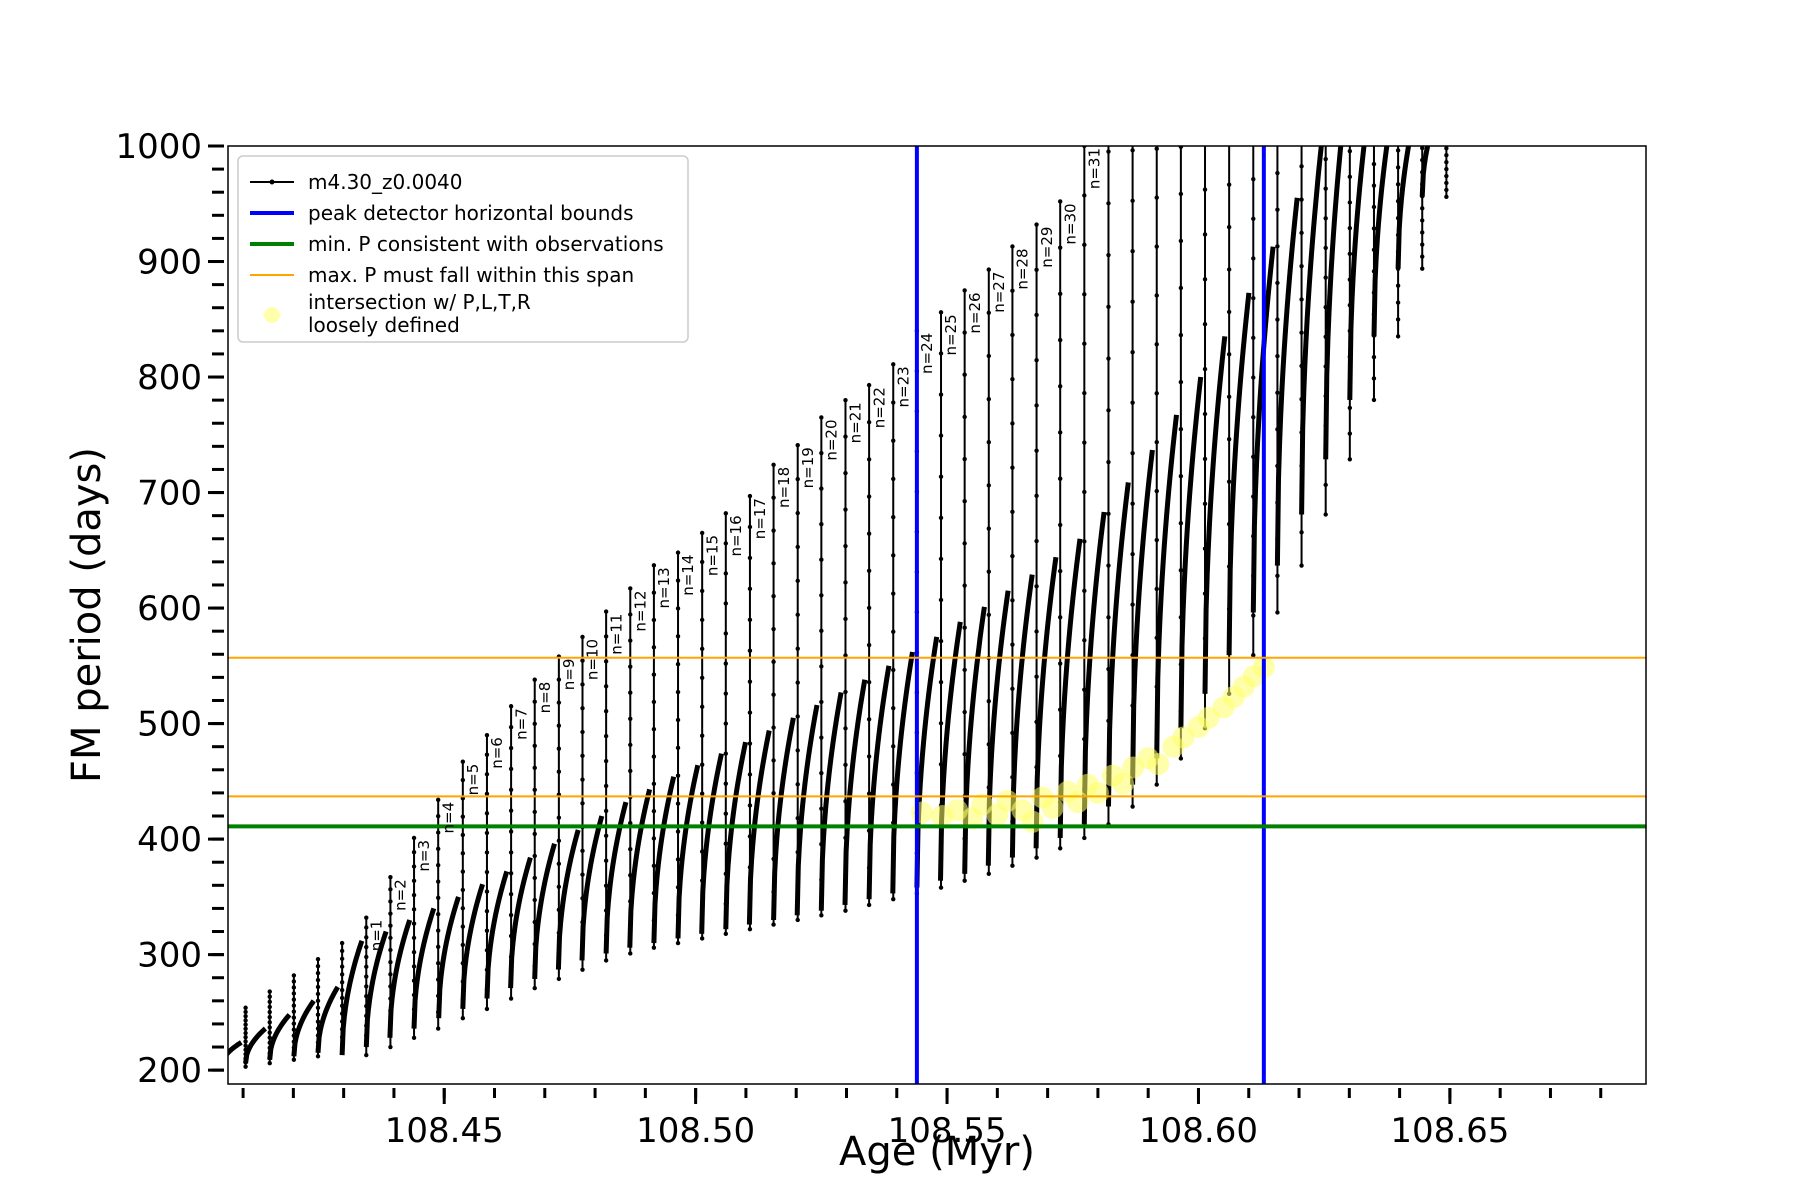  I want to click on pulse-label: n=29, so click(1047, 247).